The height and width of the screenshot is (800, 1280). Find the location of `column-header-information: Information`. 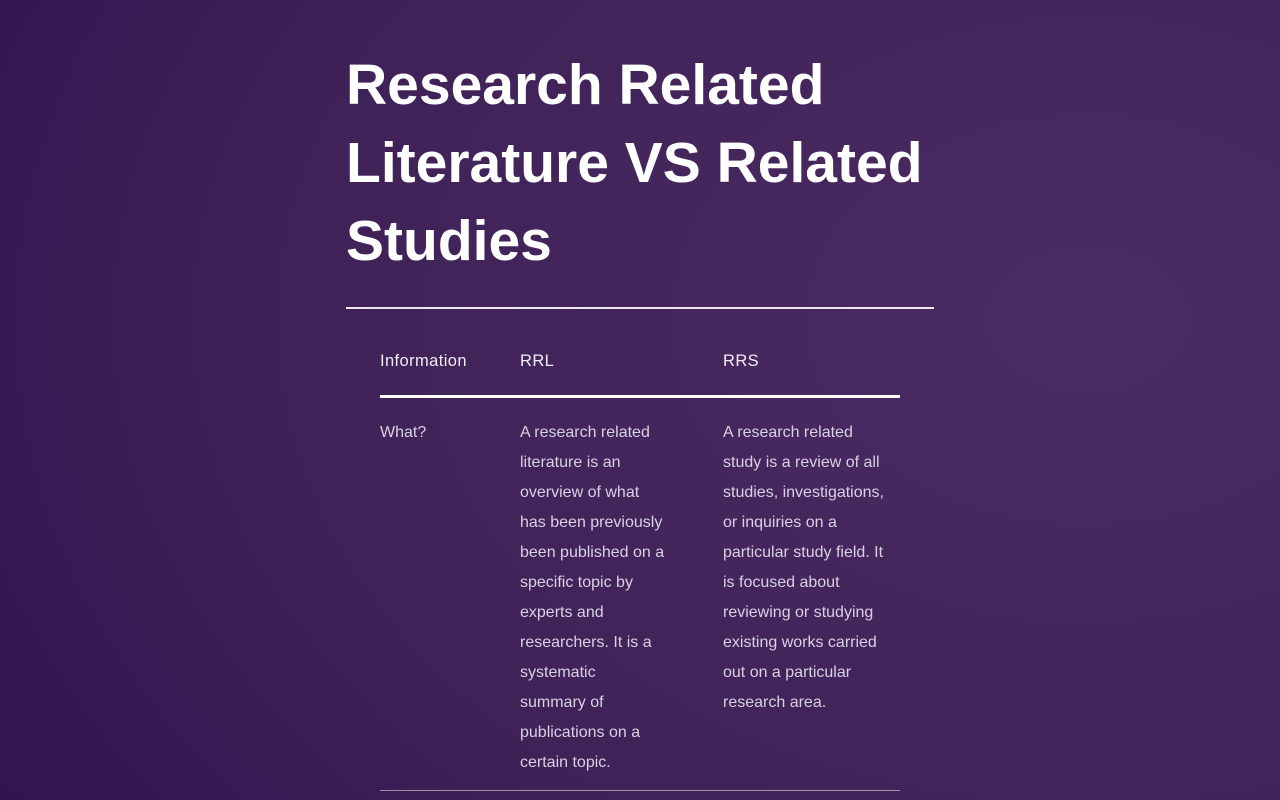

column-header-information: Information is located at coordinates (423, 361).